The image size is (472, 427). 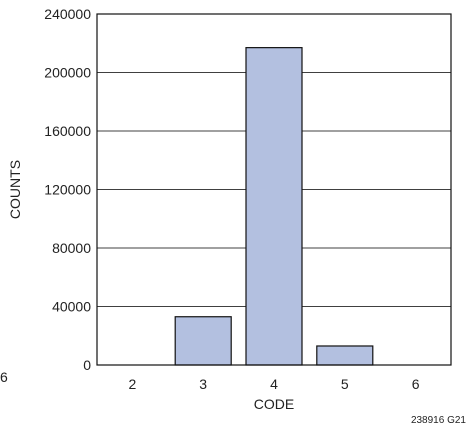 I want to click on y-tick-label: 0, so click(x=87, y=365).